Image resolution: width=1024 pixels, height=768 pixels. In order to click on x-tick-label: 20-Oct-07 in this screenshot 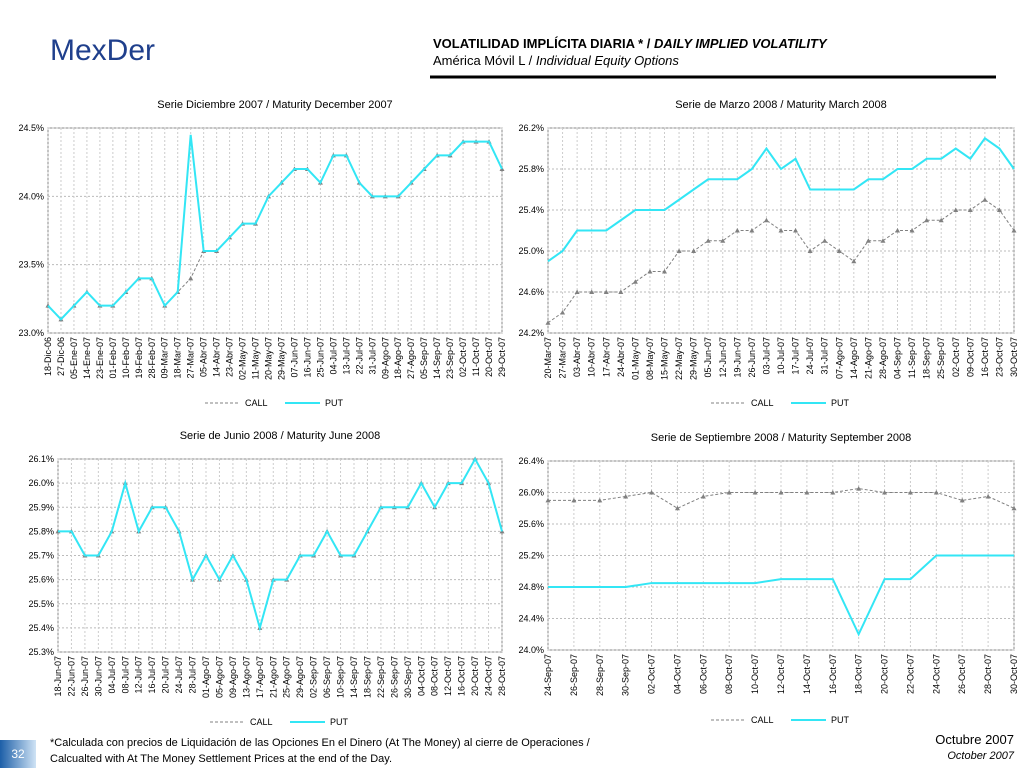, I will do `click(475, 676)`.